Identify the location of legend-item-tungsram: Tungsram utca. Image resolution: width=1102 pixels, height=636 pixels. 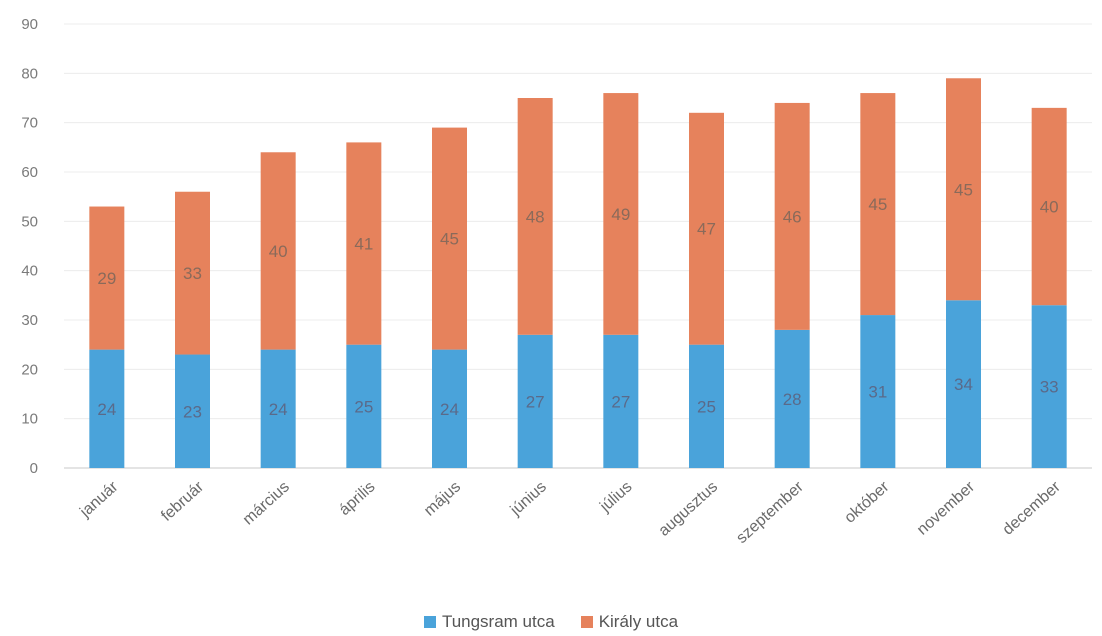
(489, 622).